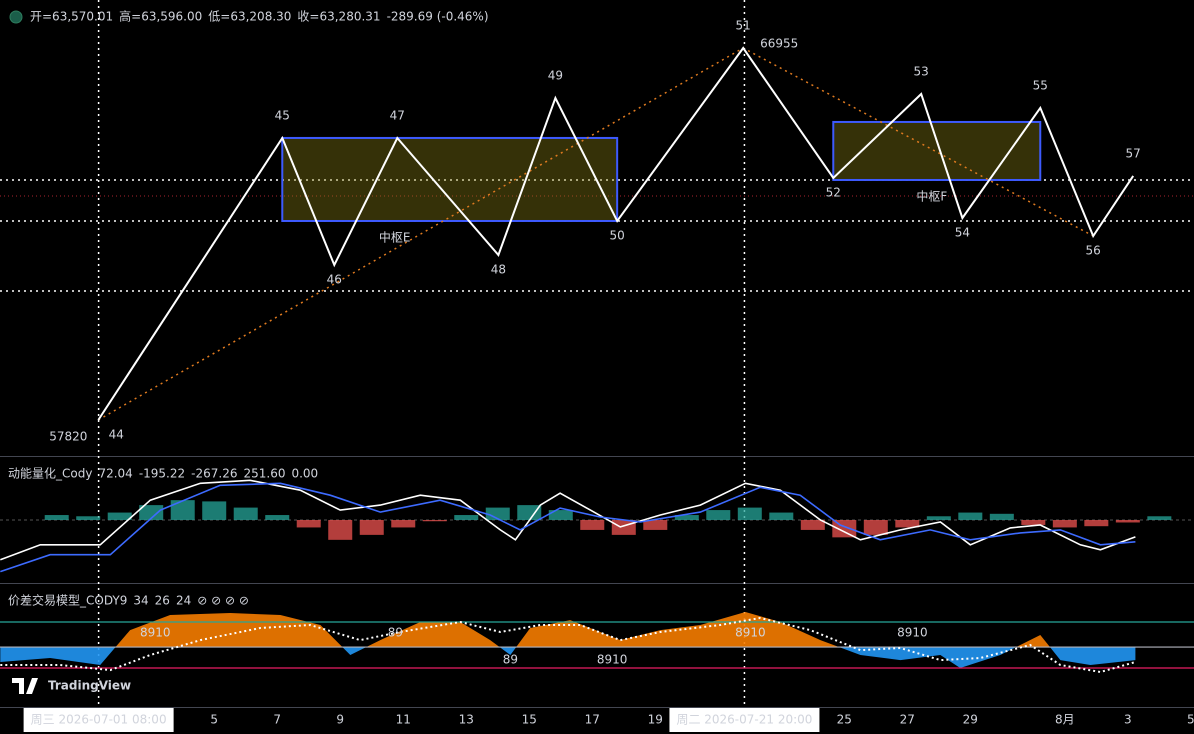 The height and width of the screenshot is (734, 1194). I want to click on ohlc-high: 高=63,596.00, so click(160, 16).